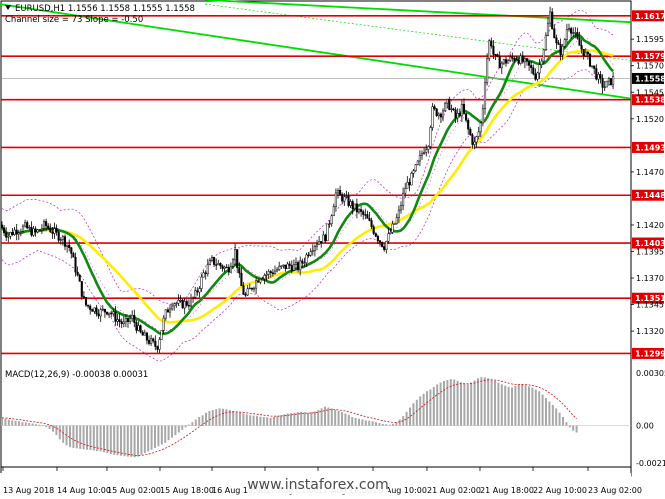 The height and width of the screenshot is (499, 665). What do you see at coordinates (560, 490) in the screenshot?
I see `time-tick-label: 22 Aug 10:00` at bounding box center [560, 490].